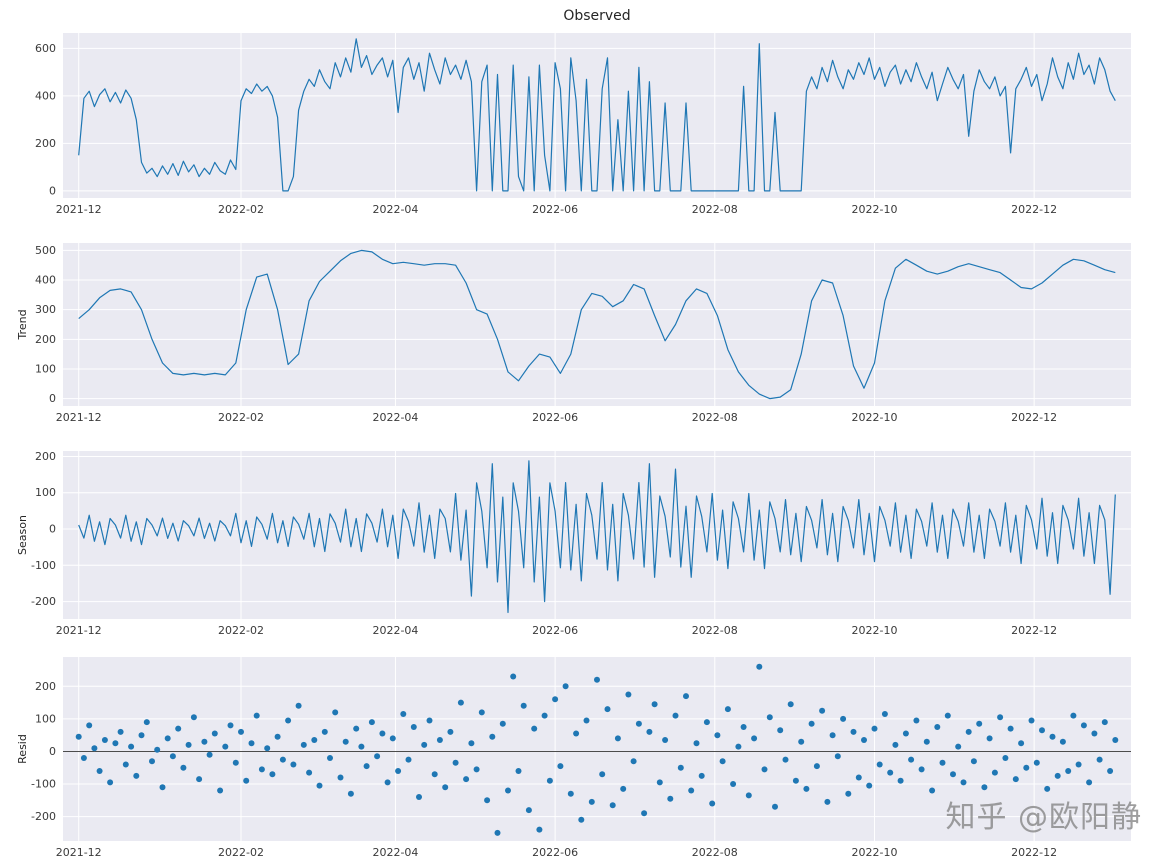  I want to click on watermark-text: 知乎 @欧阳静, so click(1043, 817).